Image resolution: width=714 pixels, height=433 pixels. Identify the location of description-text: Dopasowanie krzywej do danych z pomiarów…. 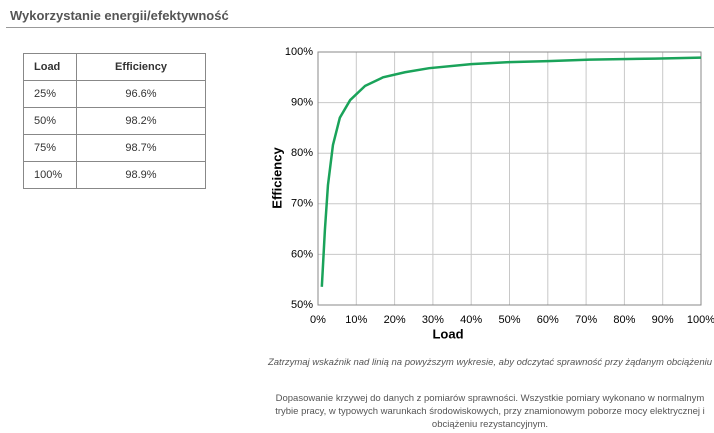
(490, 411).